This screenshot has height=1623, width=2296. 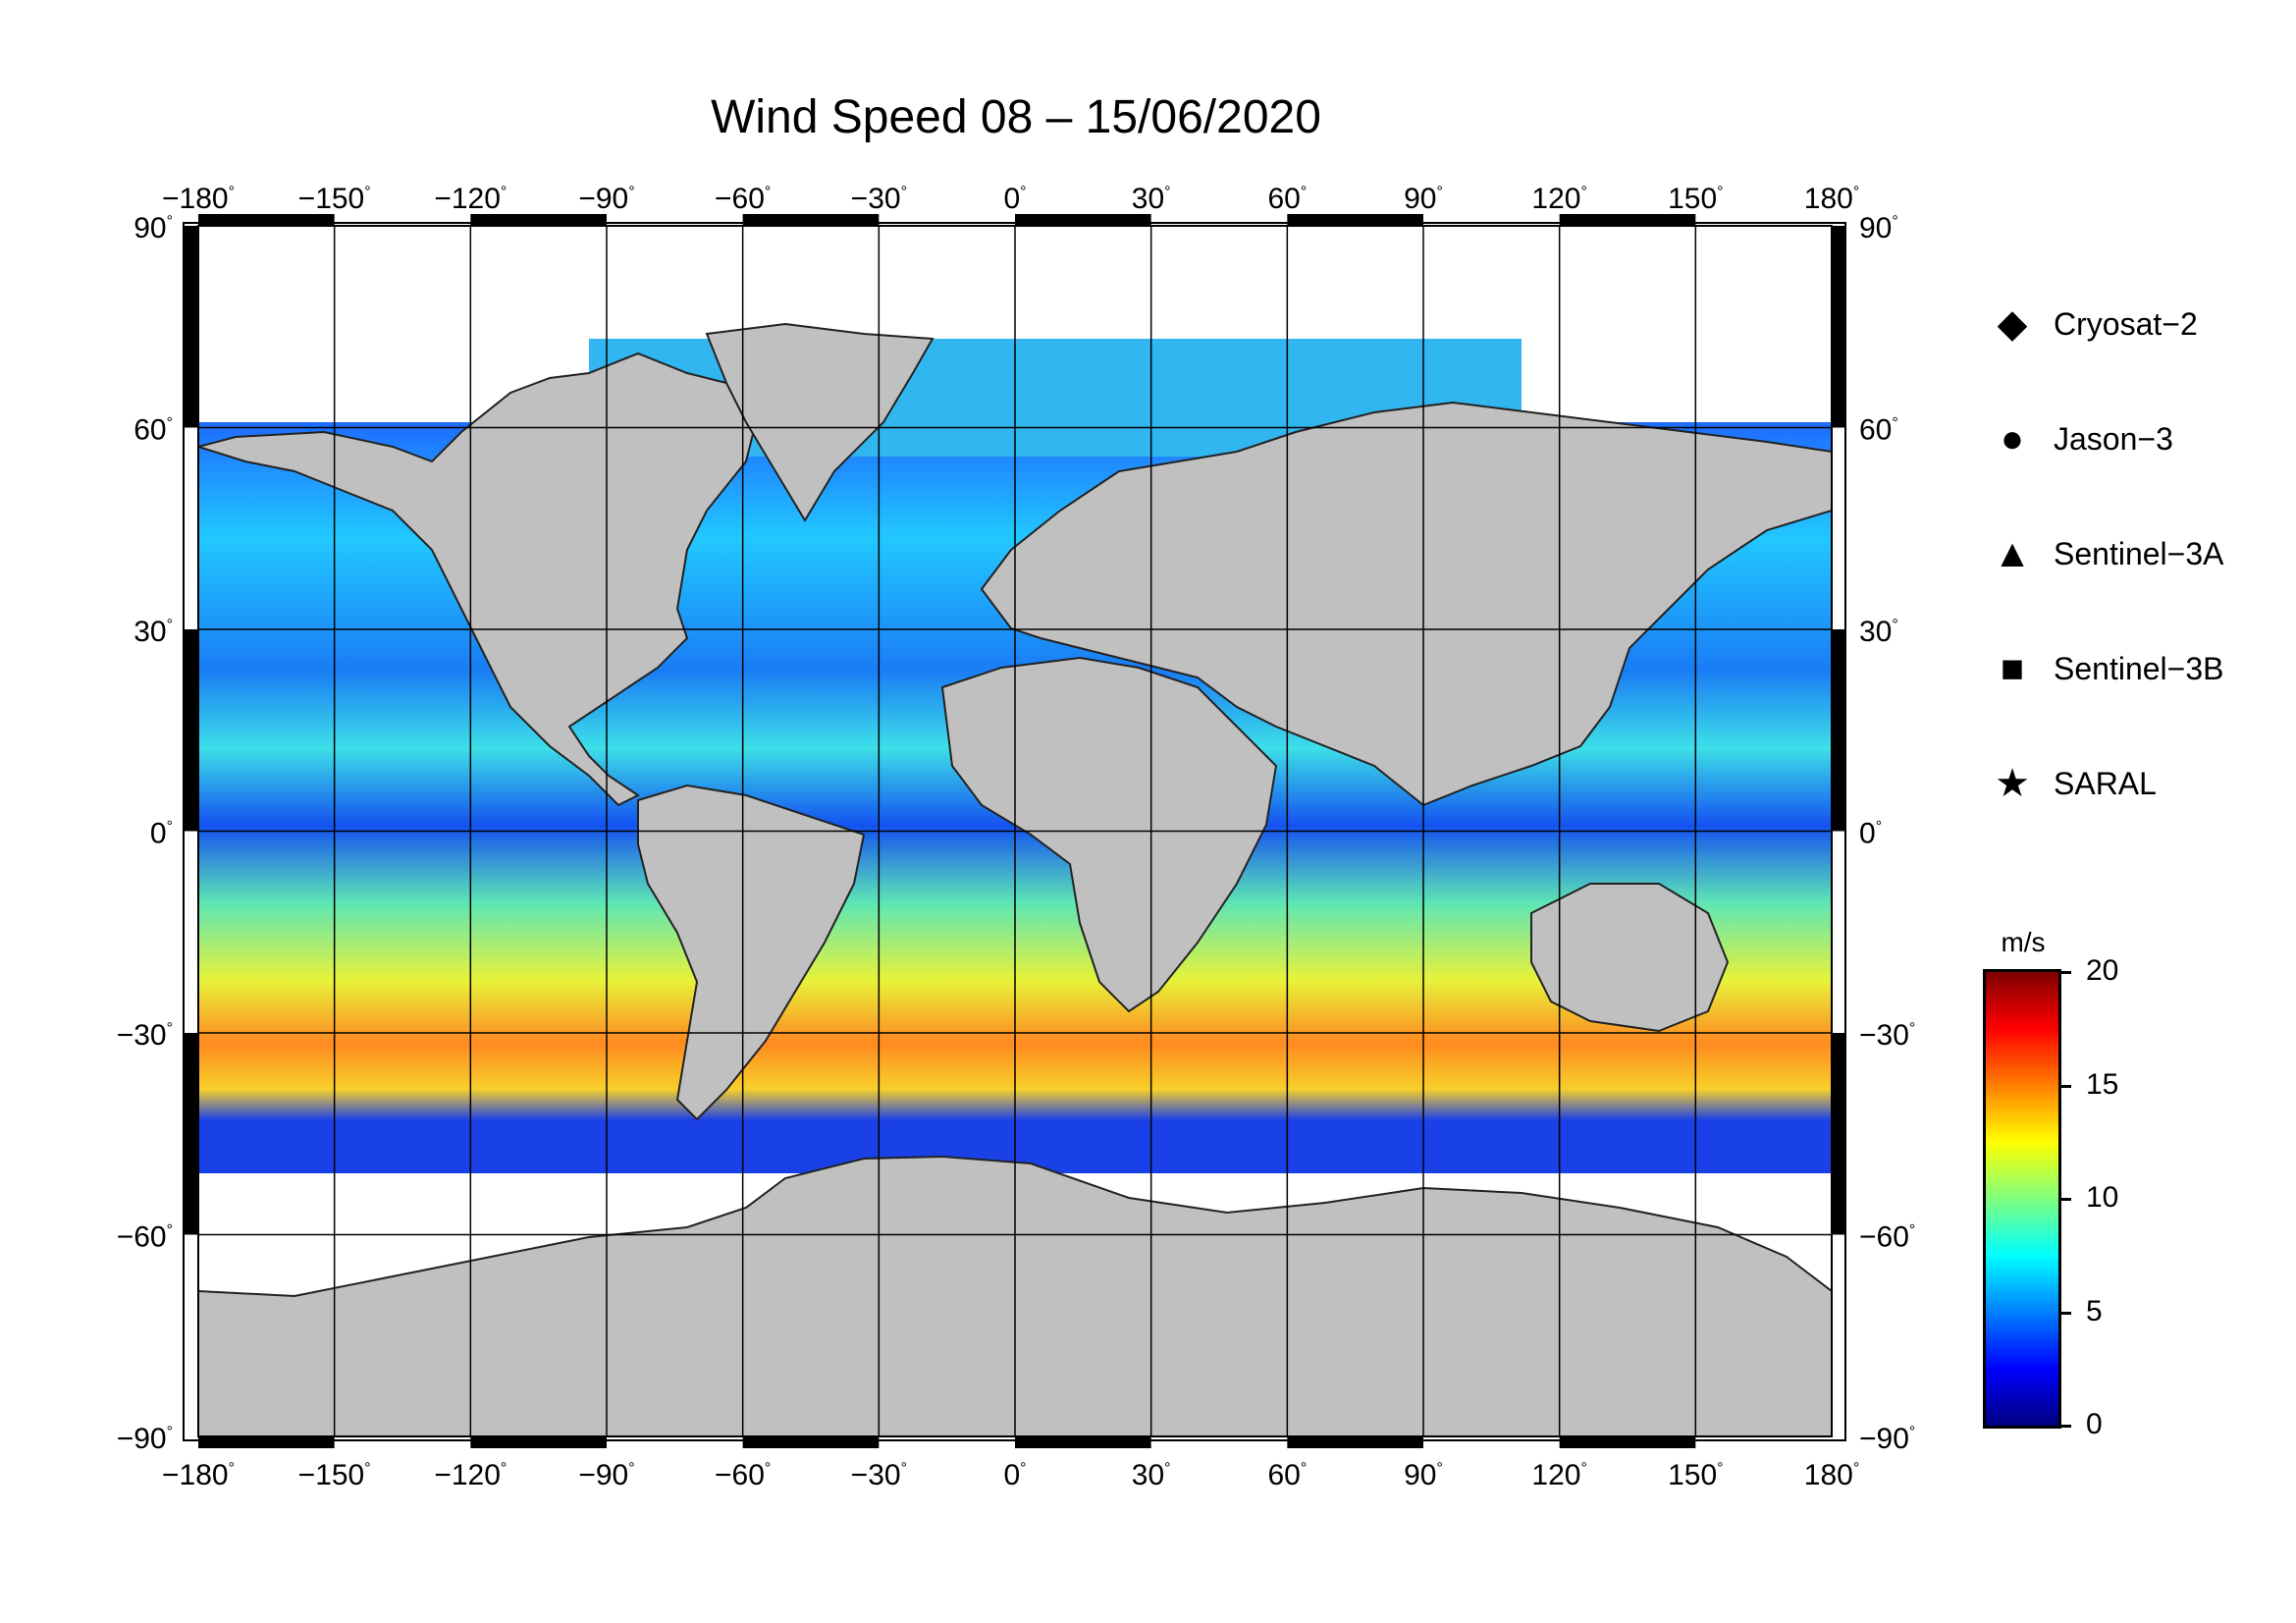 I want to click on map-title: Wind Speed 08 – 15/06/2020, so click(x=1016, y=117).